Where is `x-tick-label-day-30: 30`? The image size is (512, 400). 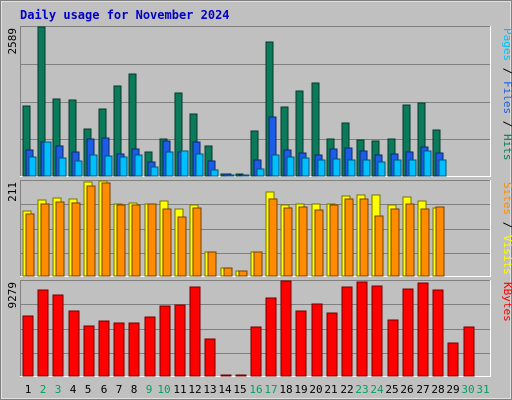
x-tick-label-day-30: 30 is located at coordinates (467, 389).